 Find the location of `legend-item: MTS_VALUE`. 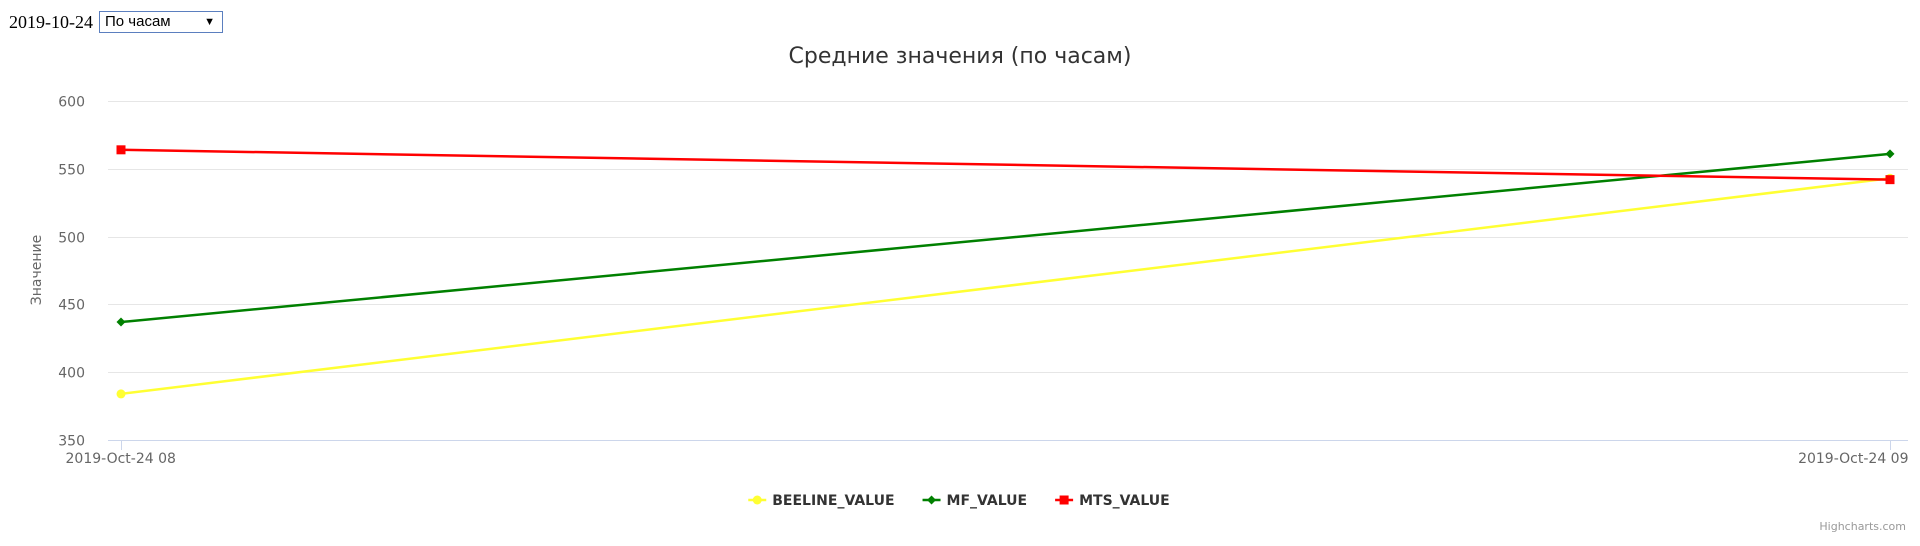

legend-item: MTS_VALUE is located at coordinates (1112, 501).